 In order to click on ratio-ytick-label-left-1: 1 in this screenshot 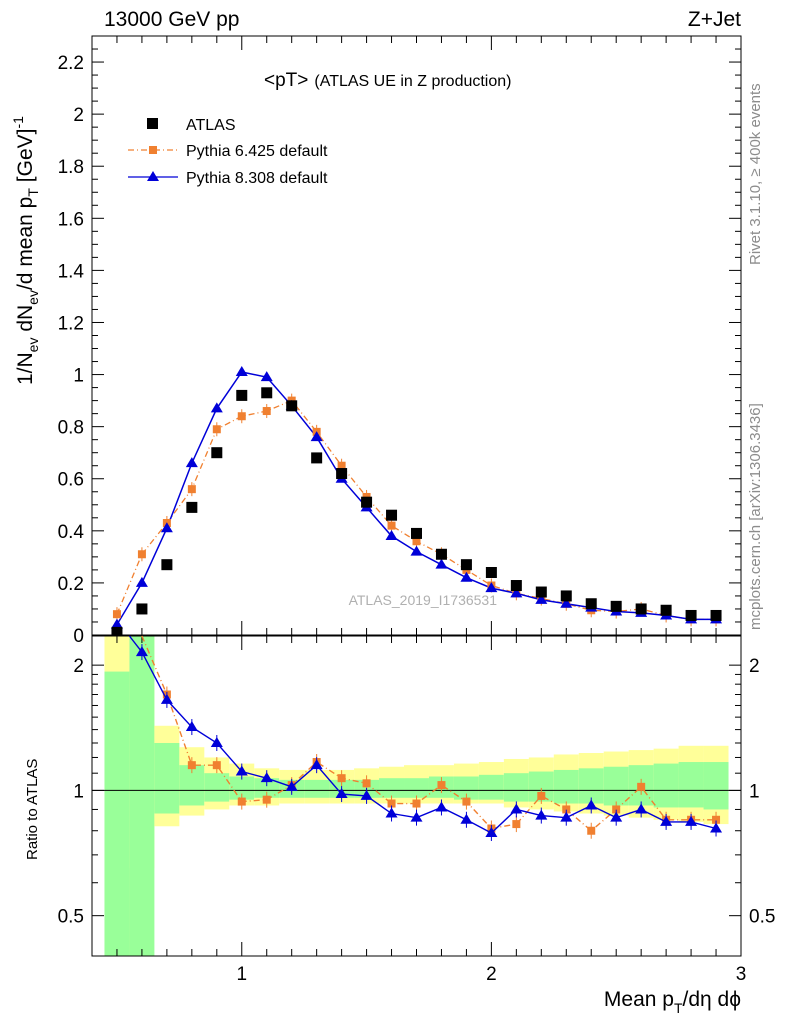, I will do `click(78, 791)`.